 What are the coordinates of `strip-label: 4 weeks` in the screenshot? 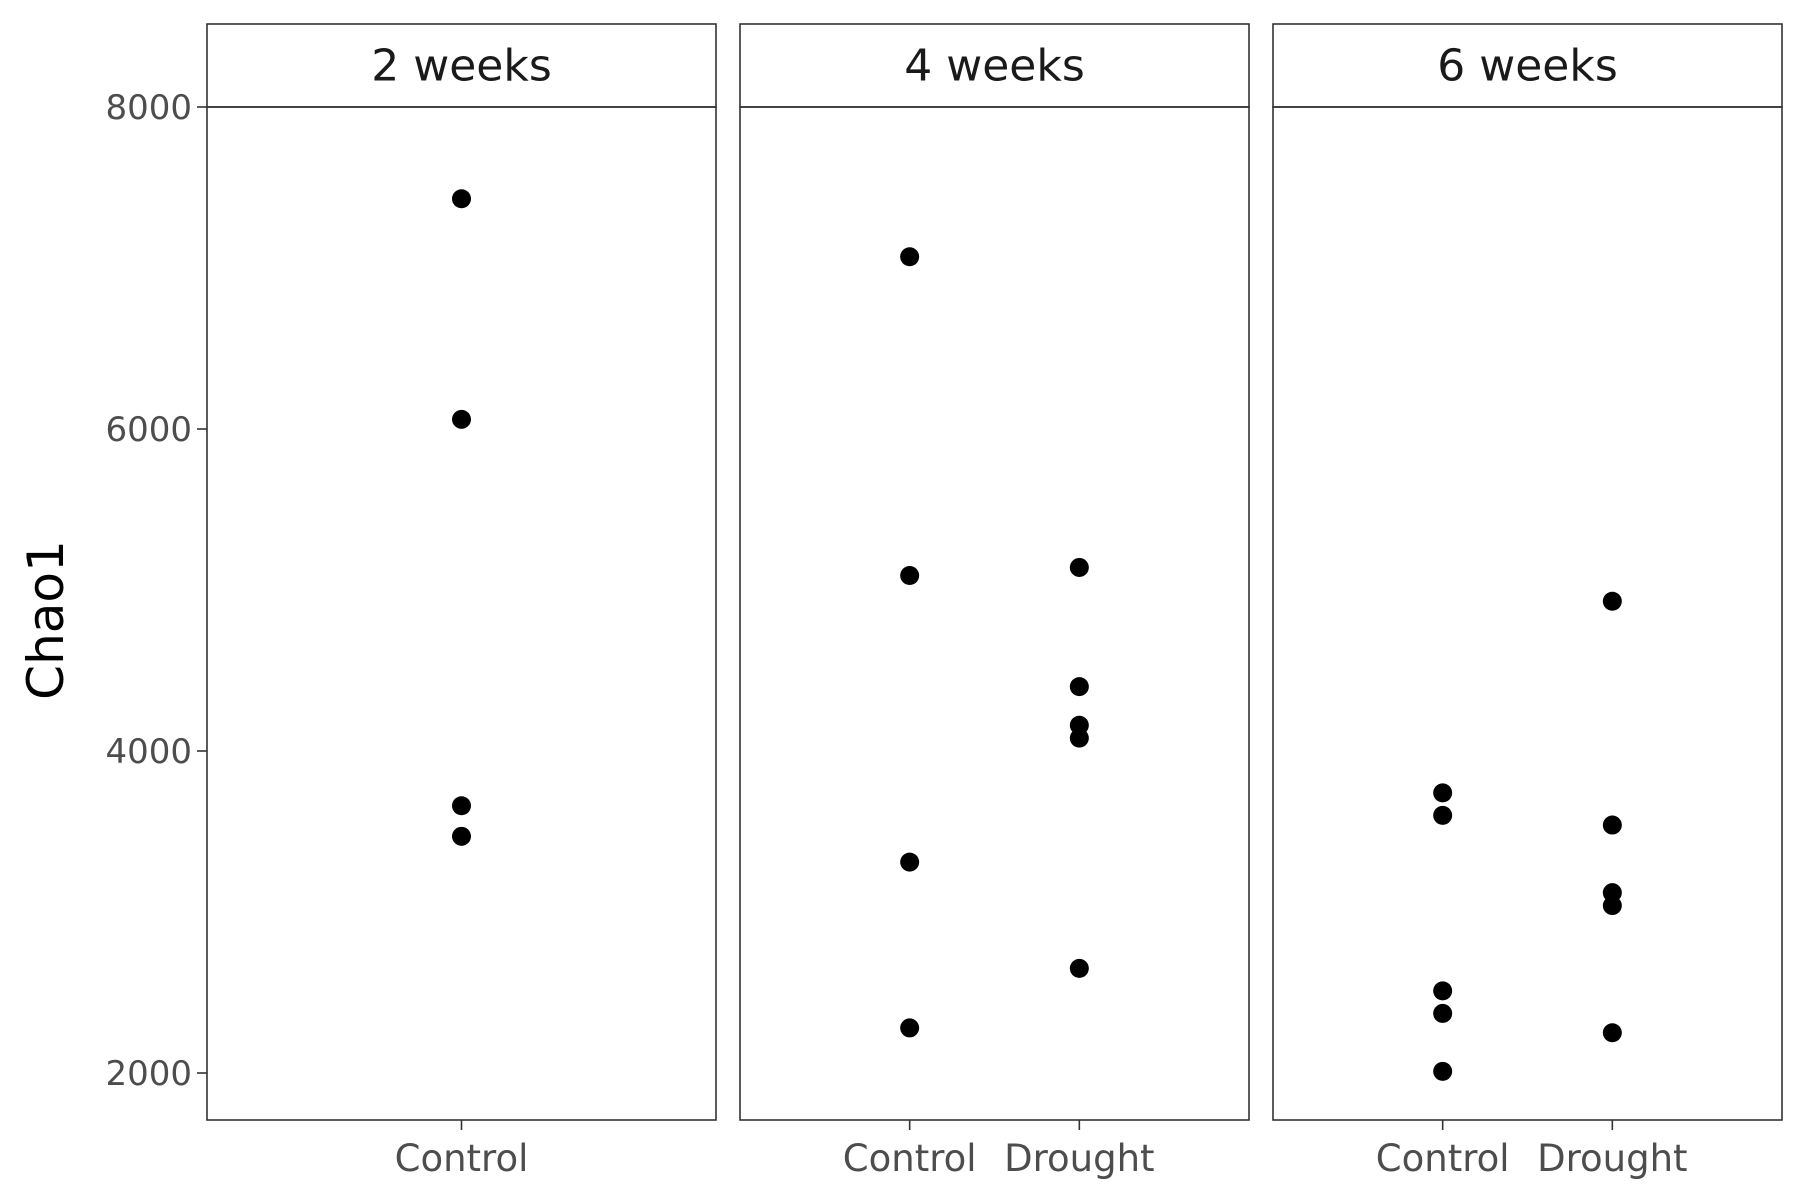 It's located at (994, 66).